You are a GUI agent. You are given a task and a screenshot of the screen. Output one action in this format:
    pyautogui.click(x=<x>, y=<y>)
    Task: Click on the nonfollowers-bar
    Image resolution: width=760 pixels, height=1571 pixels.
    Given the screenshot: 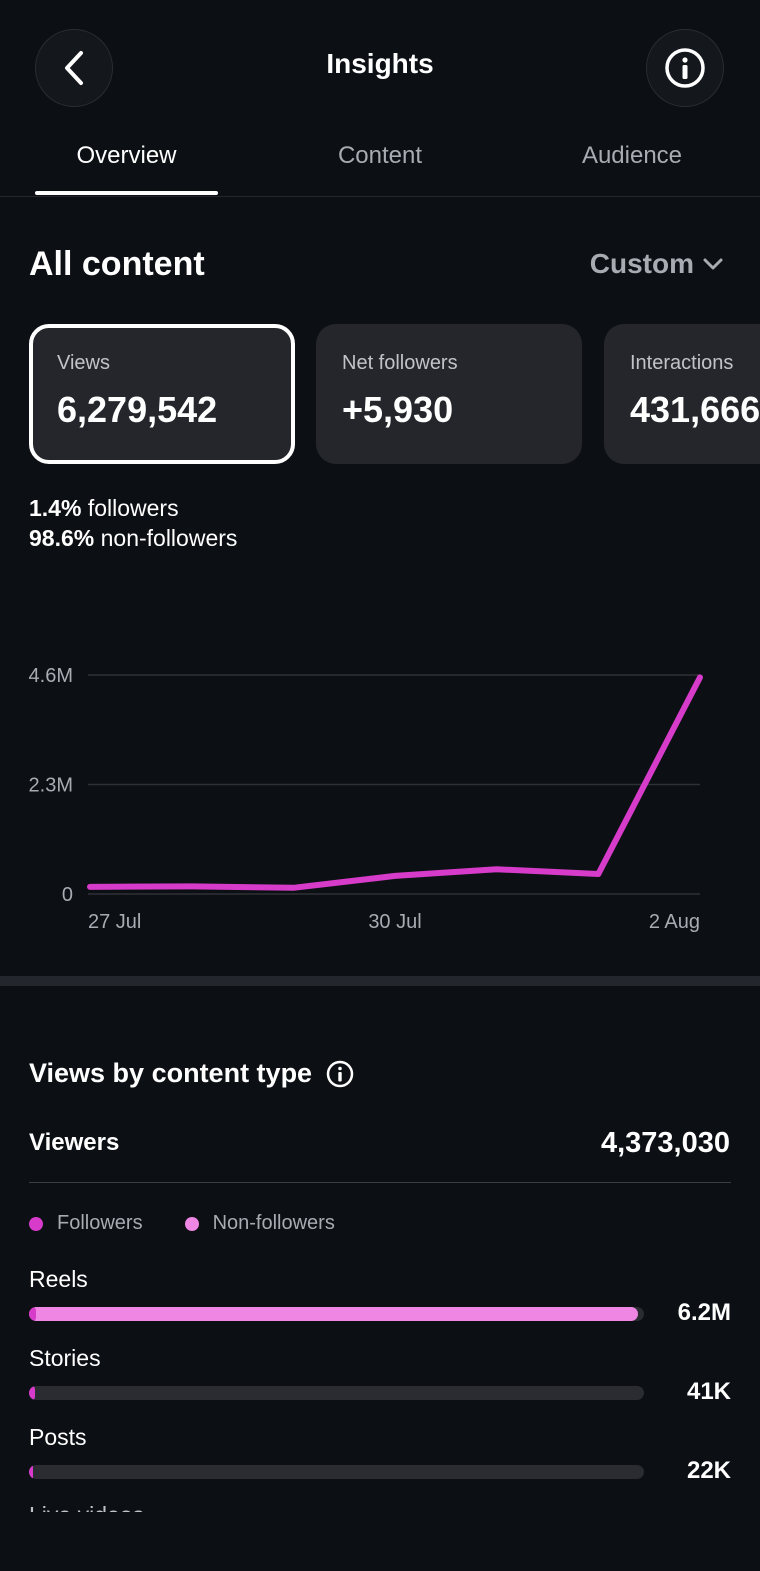 What is the action you would take?
    pyautogui.click(x=333, y=1314)
    